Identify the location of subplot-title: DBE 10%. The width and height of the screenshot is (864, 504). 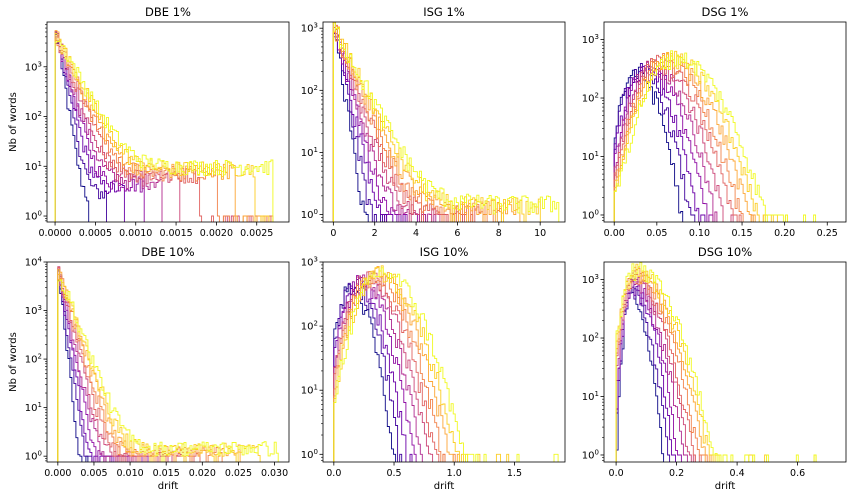
(167, 252).